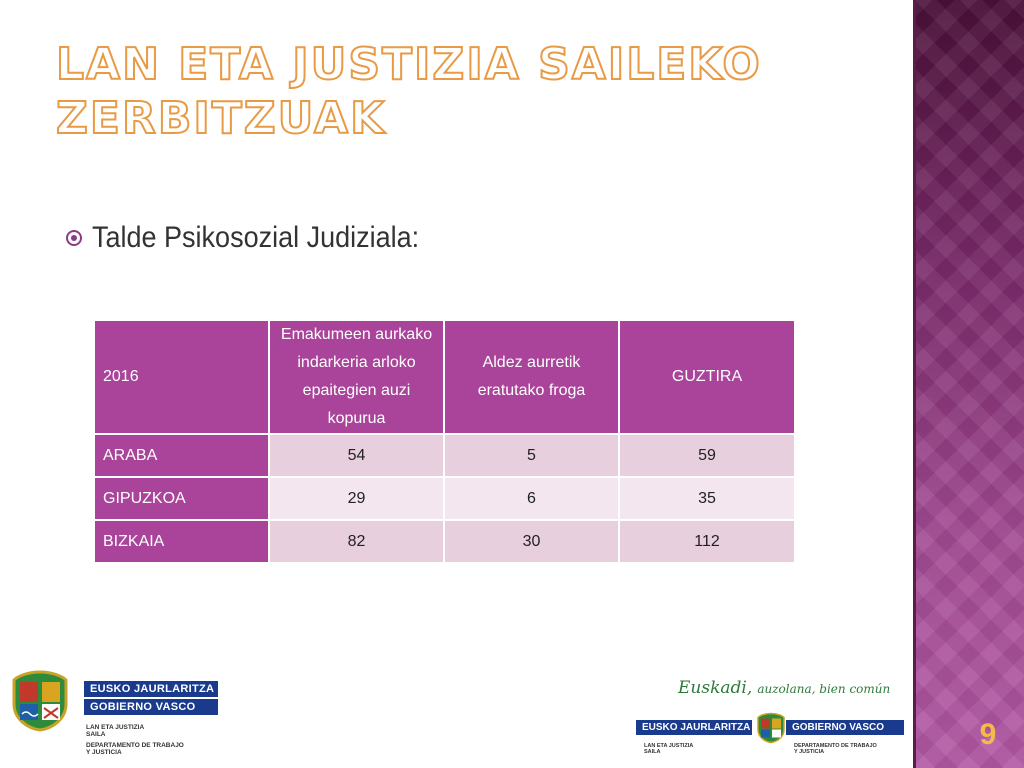 The width and height of the screenshot is (1024, 768). I want to click on table-row: ARABA 54 5 59, so click(444, 455).